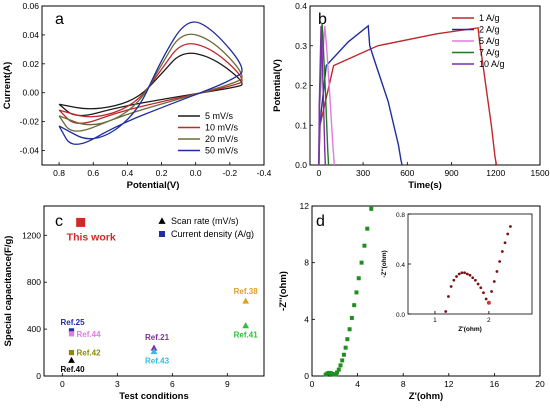  I want to click on c-y-axis-label: Special capacitance(F/g), so click(8, 291).